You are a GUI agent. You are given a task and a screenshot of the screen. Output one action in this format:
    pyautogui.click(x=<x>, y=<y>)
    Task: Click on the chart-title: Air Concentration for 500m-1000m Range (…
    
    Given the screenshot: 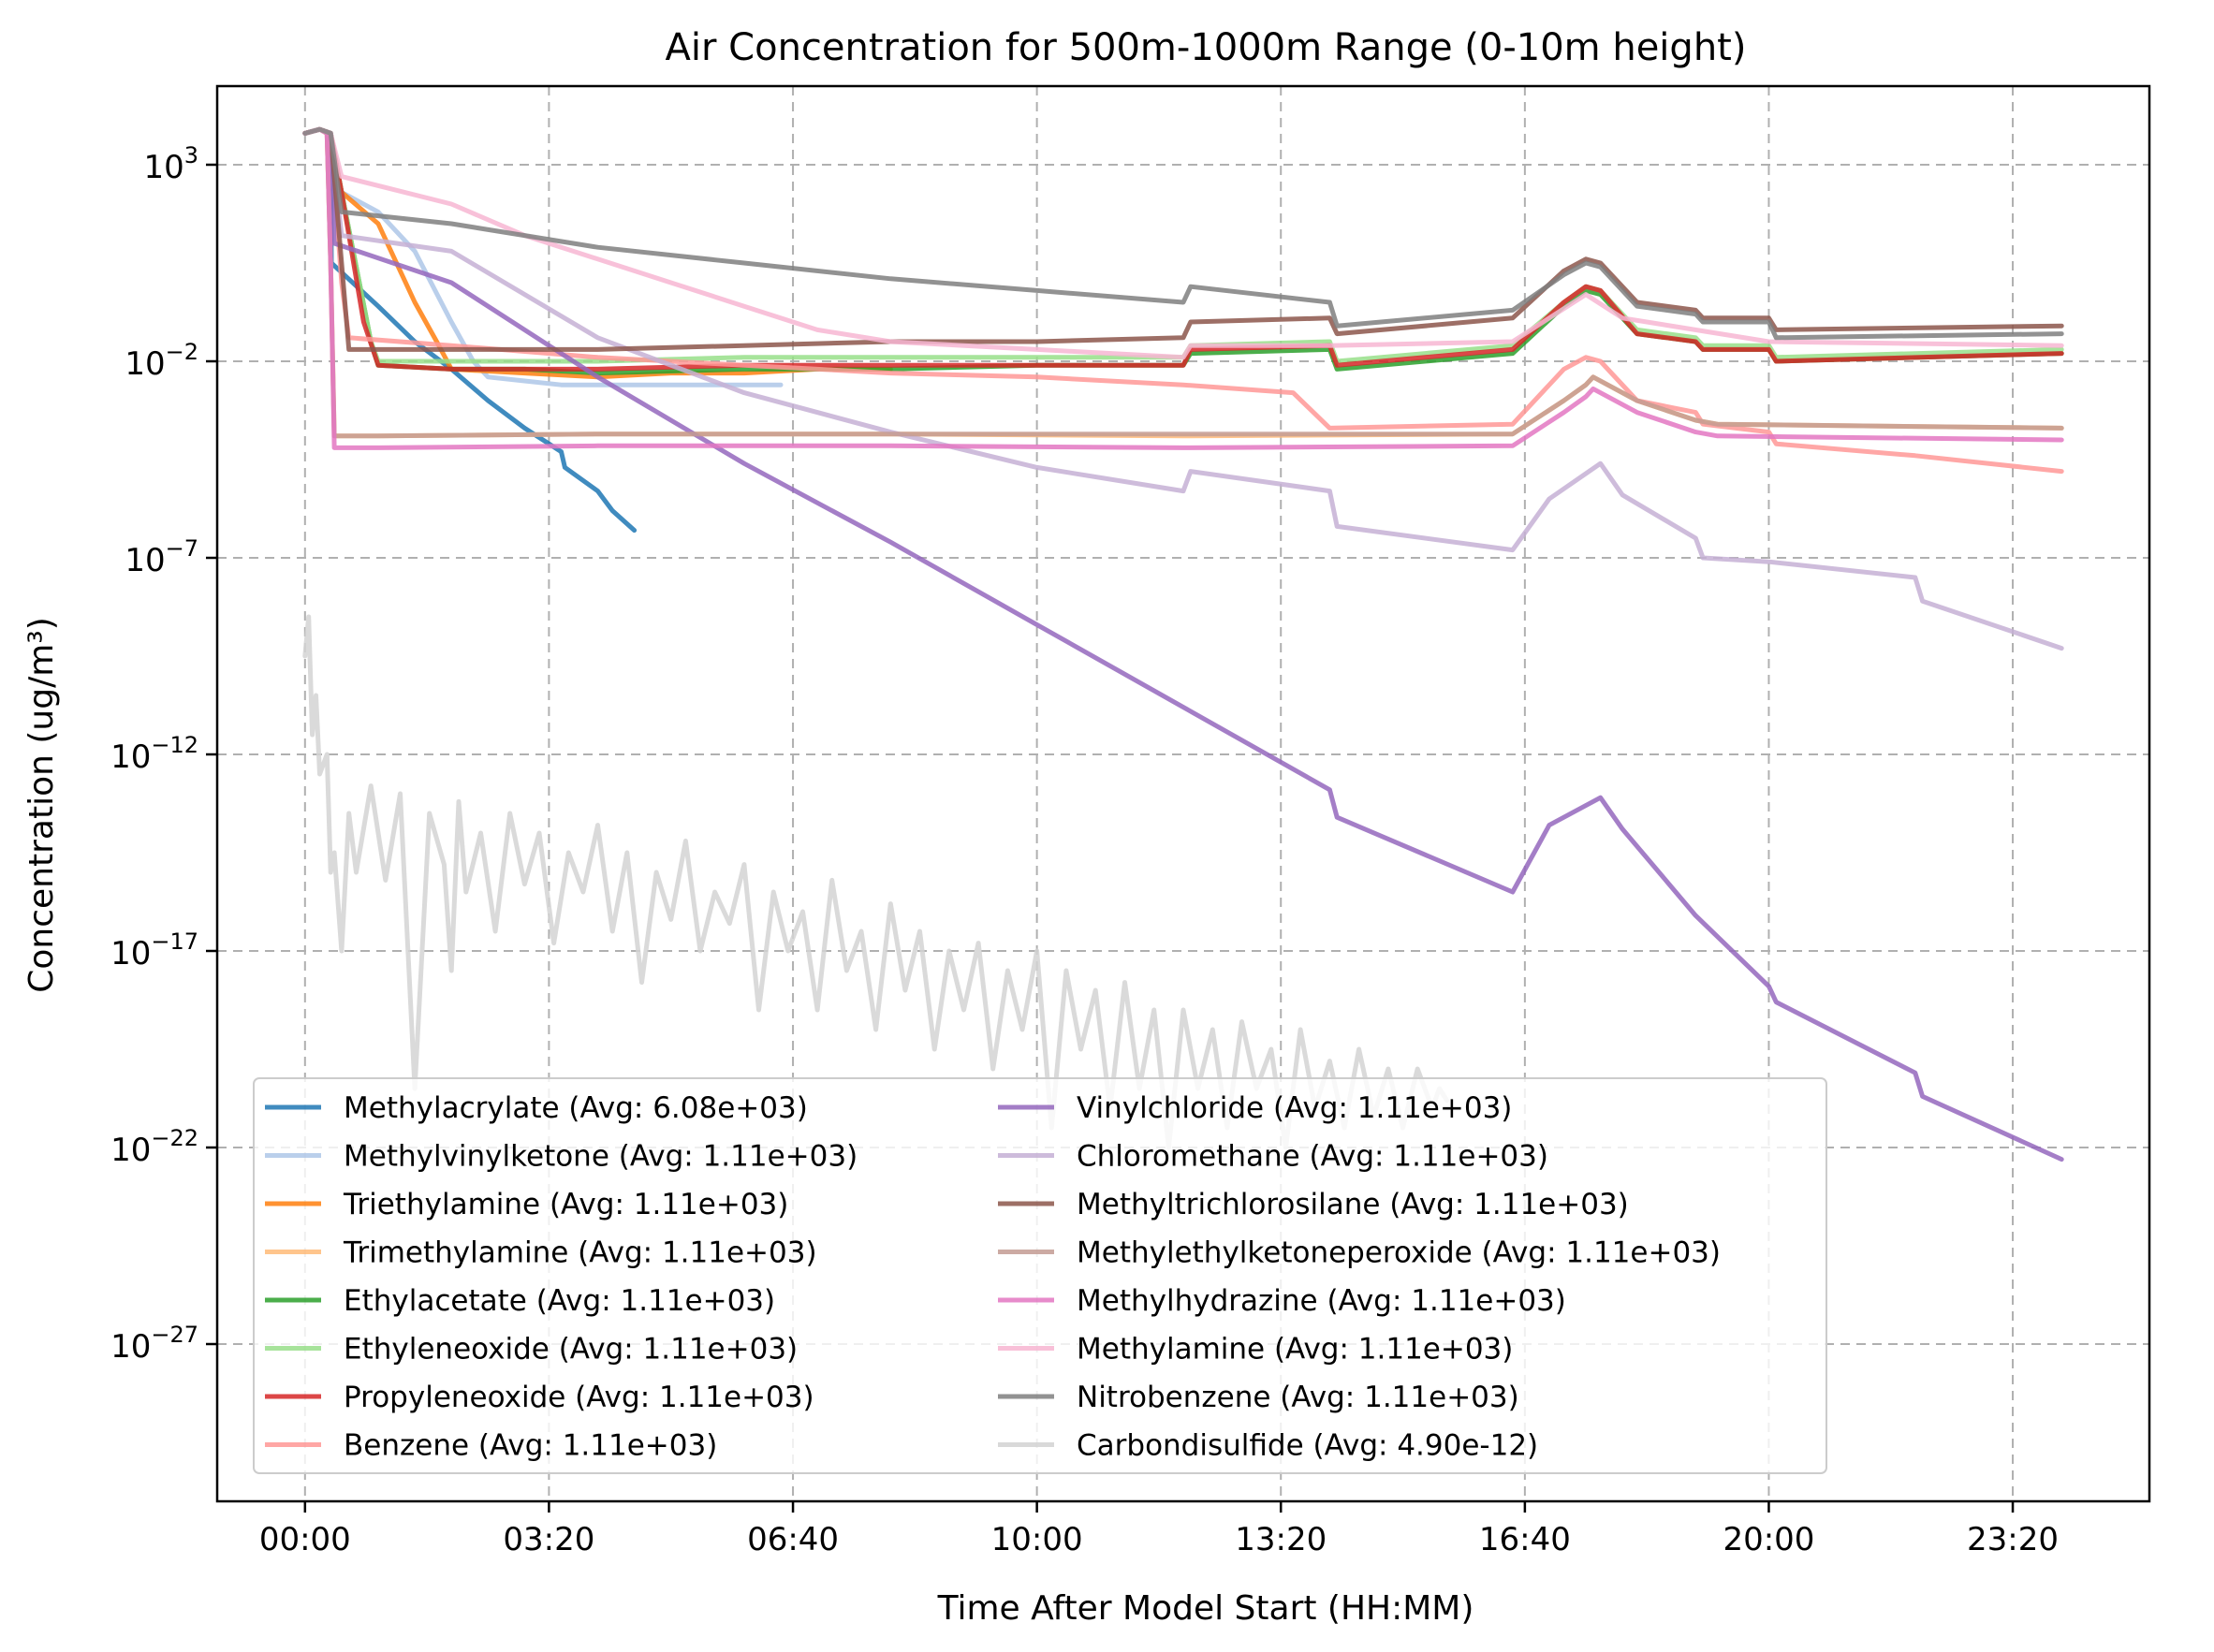 What is the action you would take?
    pyautogui.click(x=1206, y=48)
    